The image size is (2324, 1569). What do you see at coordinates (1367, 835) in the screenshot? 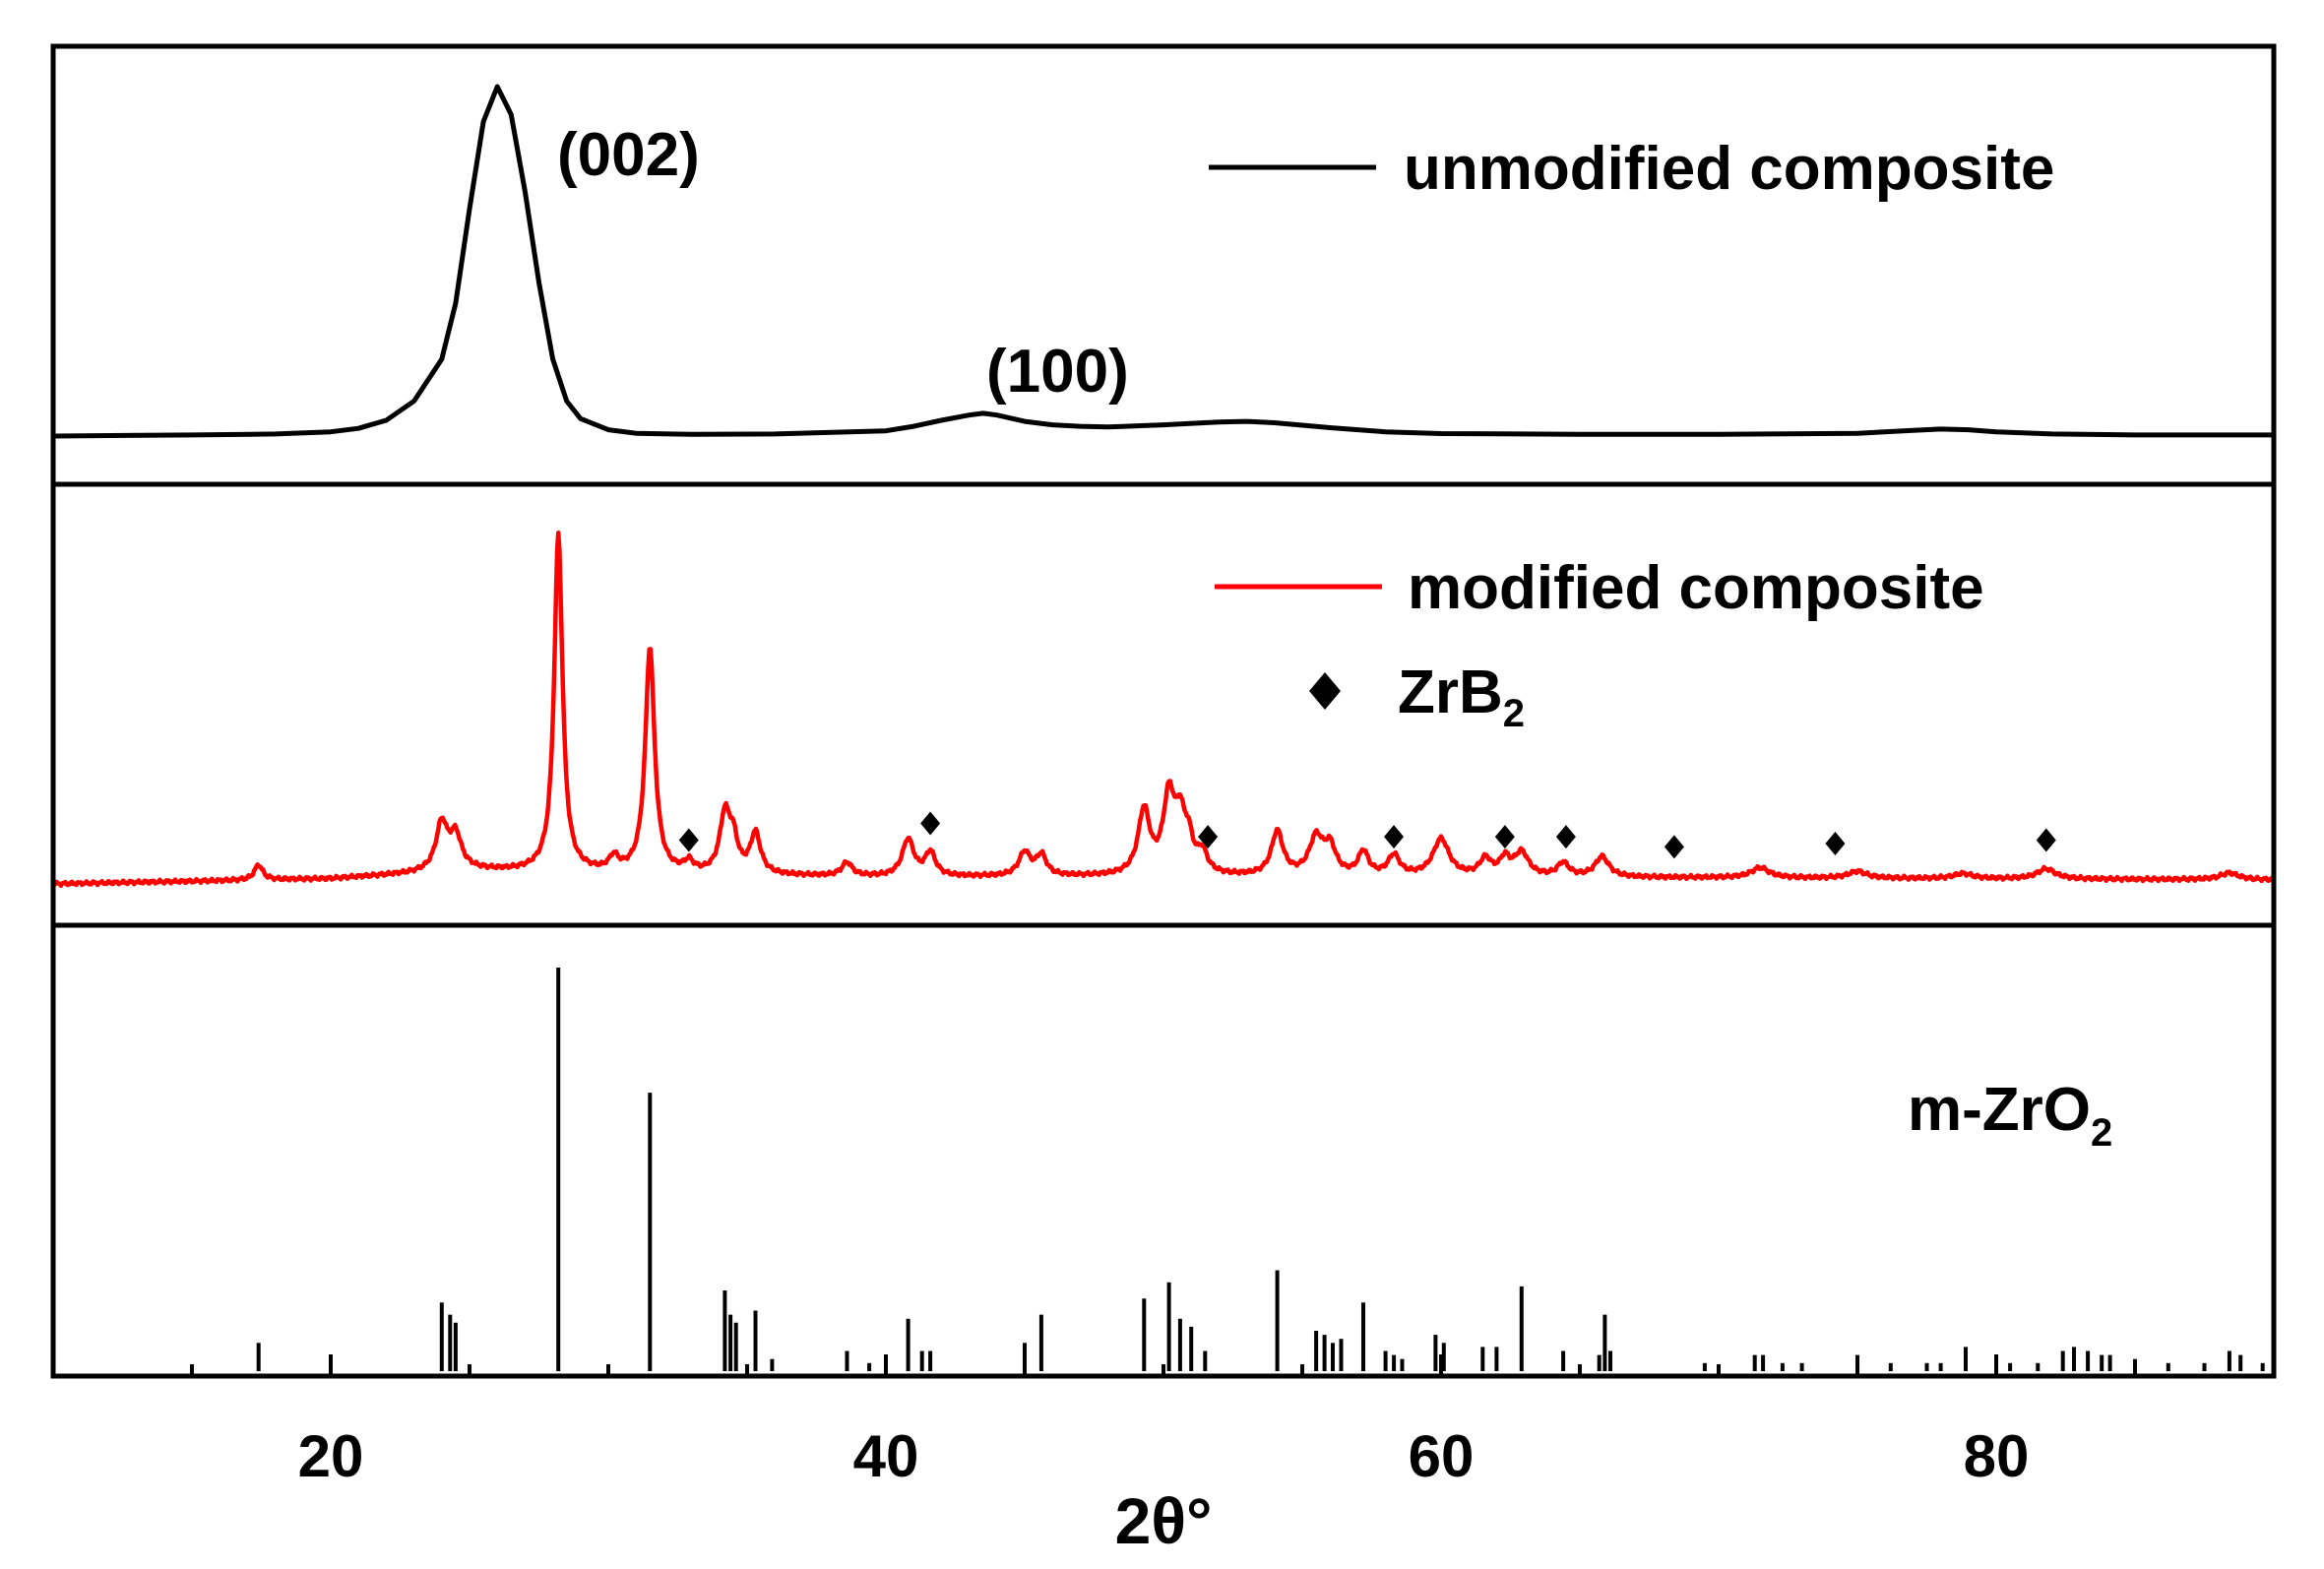
I see `zrb2-marker-group` at bounding box center [1367, 835].